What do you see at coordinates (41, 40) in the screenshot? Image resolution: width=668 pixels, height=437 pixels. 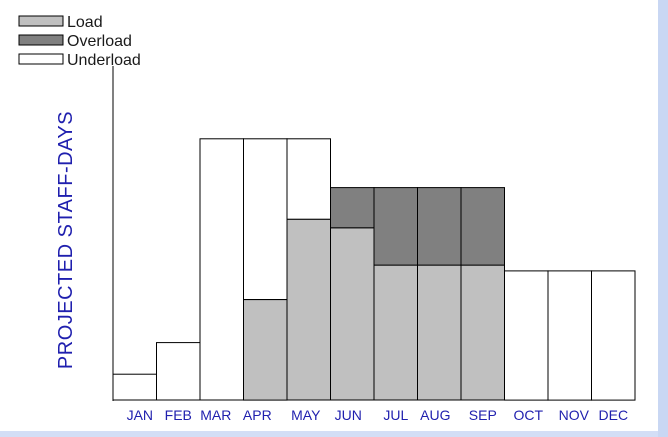 I see `legend-swatch-overload` at bounding box center [41, 40].